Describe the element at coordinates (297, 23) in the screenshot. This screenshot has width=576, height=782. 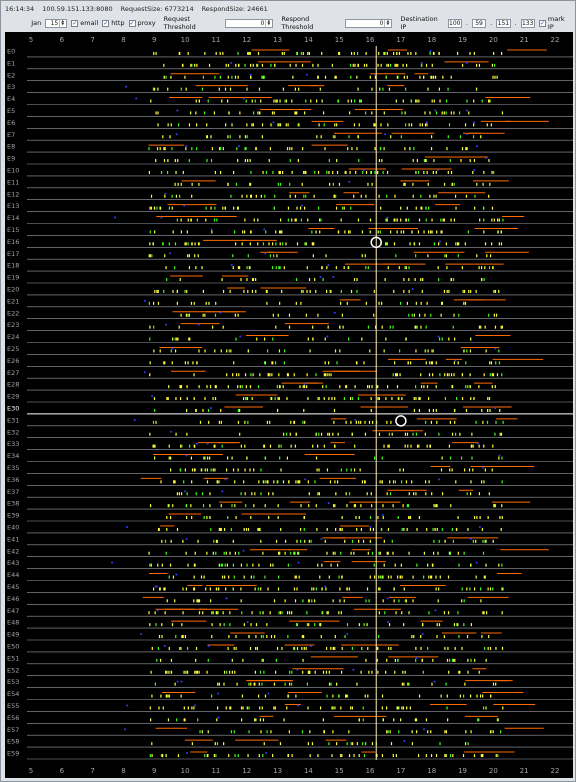
I see `respond-threshold-label: Respond Threshold` at that location.